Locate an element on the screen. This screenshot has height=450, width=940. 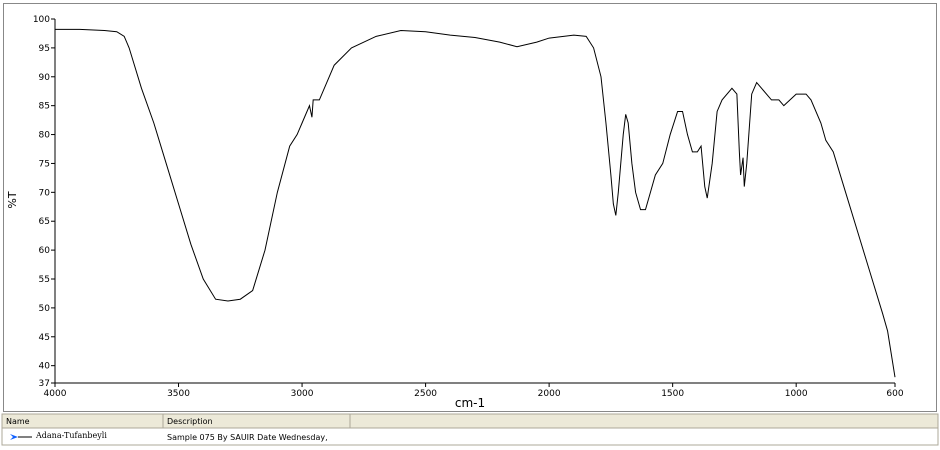
series-icon is located at coordinates (14, 437).